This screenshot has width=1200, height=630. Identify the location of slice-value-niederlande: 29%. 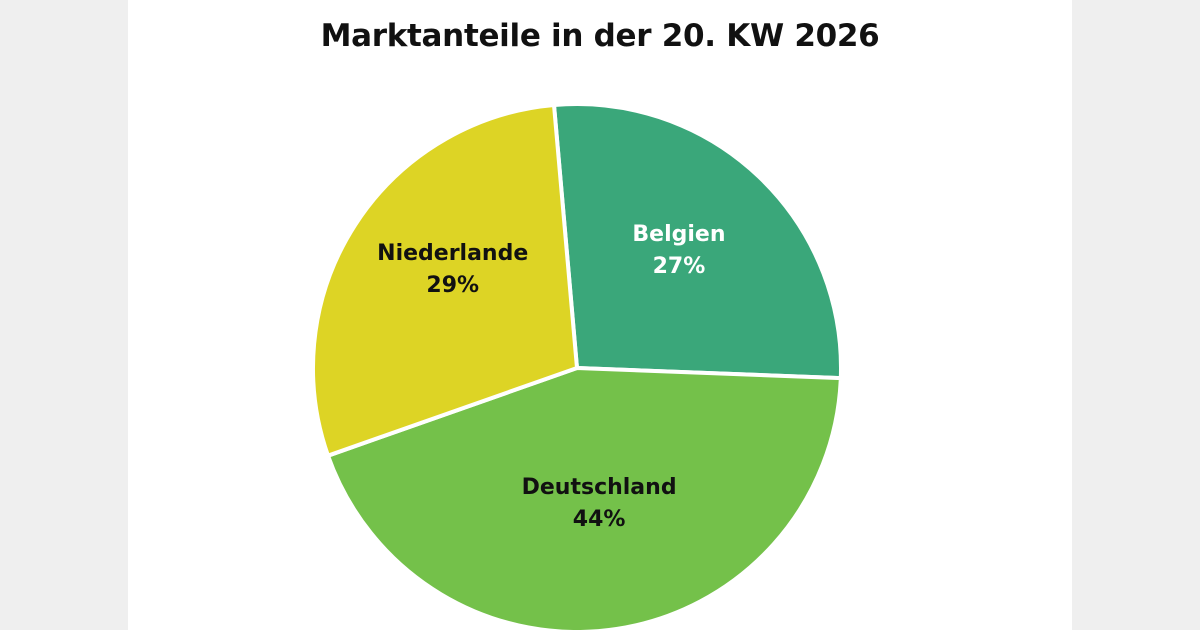
(452, 285).